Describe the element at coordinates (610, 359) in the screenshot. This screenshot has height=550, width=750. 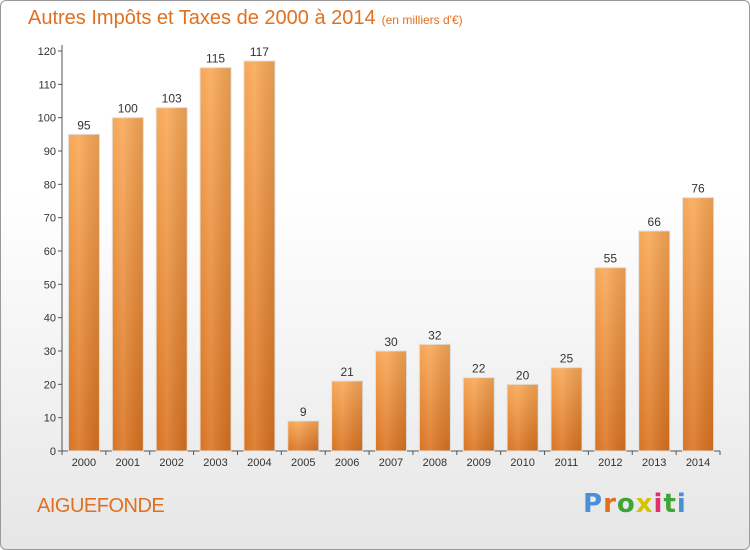
I see `bar-shade-2012` at that location.